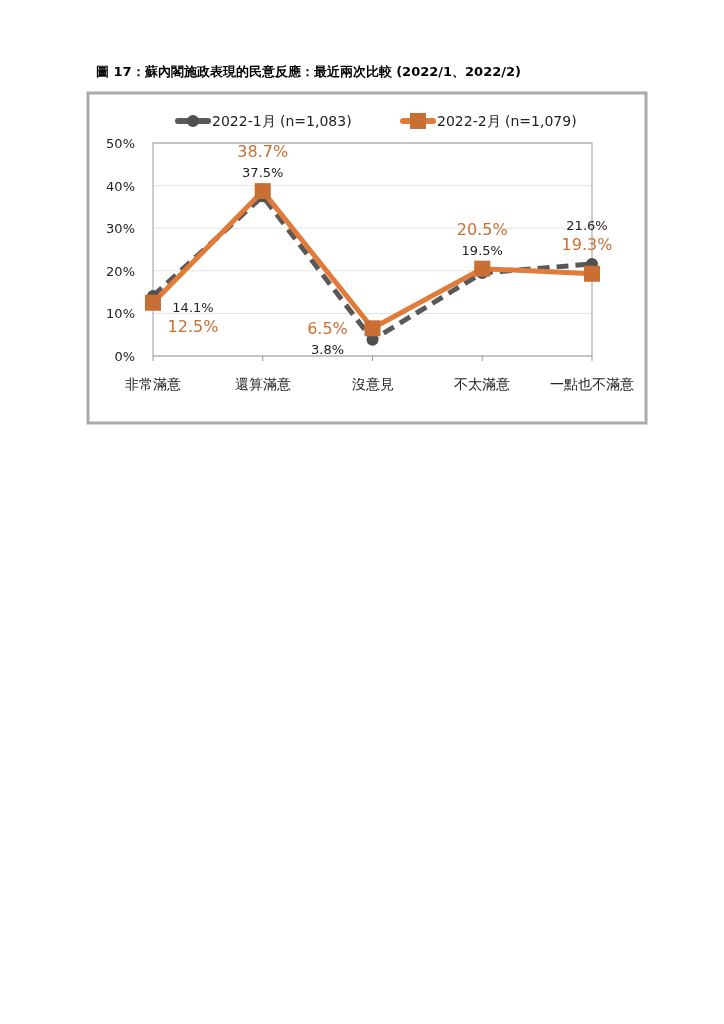  Describe the element at coordinates (327, 350) in the screenshot. I see `data-label: 3.8%` at that location.